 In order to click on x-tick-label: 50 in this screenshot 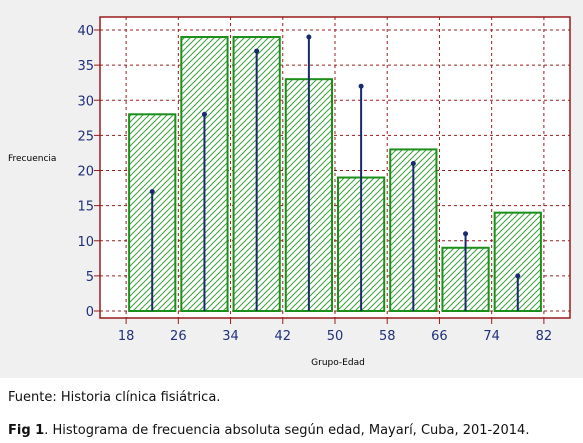, I will do `click(335, 336)`.